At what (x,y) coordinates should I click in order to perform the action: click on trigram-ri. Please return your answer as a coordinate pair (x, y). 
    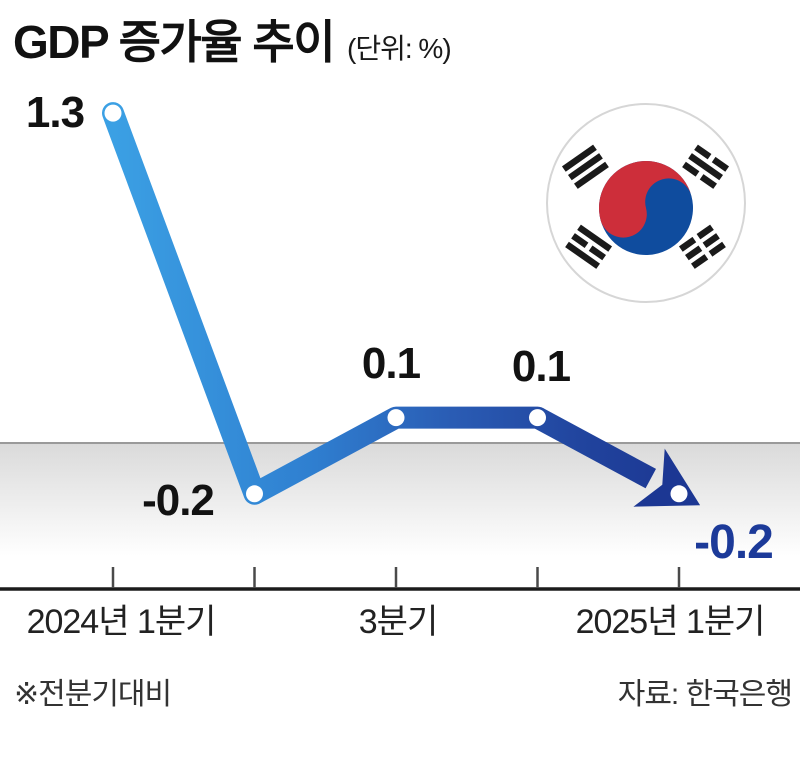
    Looking at the image, I should click on (589, 246).